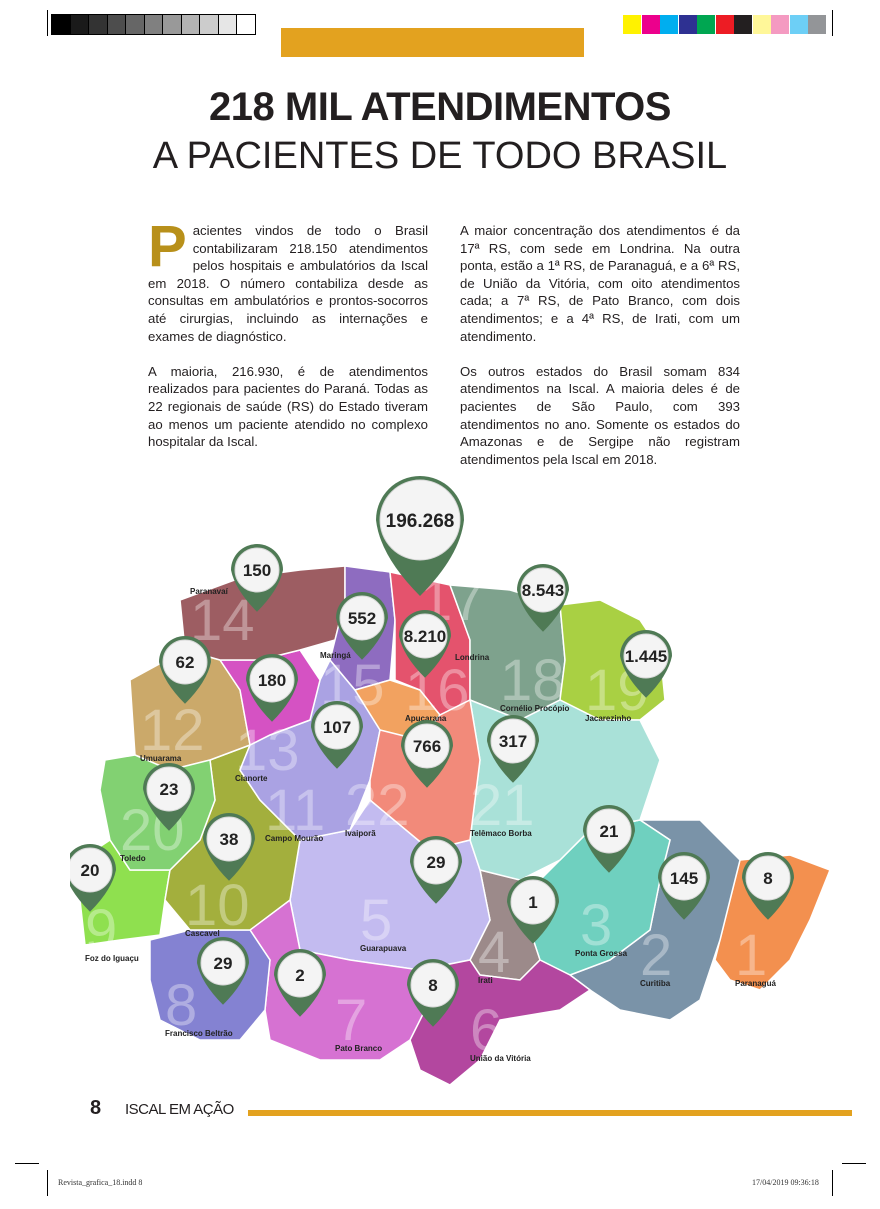 The height and width of the screenshot is (1209, 880). What do you see at coordinates (550, 1113) in the screenshot?
I see `footer-accent-line` at bounding box center [550, 1113].